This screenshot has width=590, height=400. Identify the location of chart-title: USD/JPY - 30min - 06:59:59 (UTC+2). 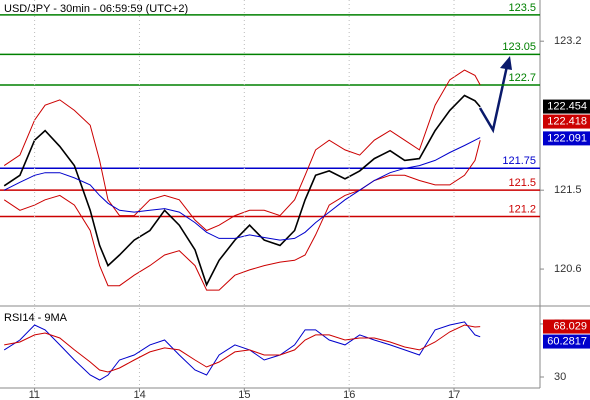
(96, 9).